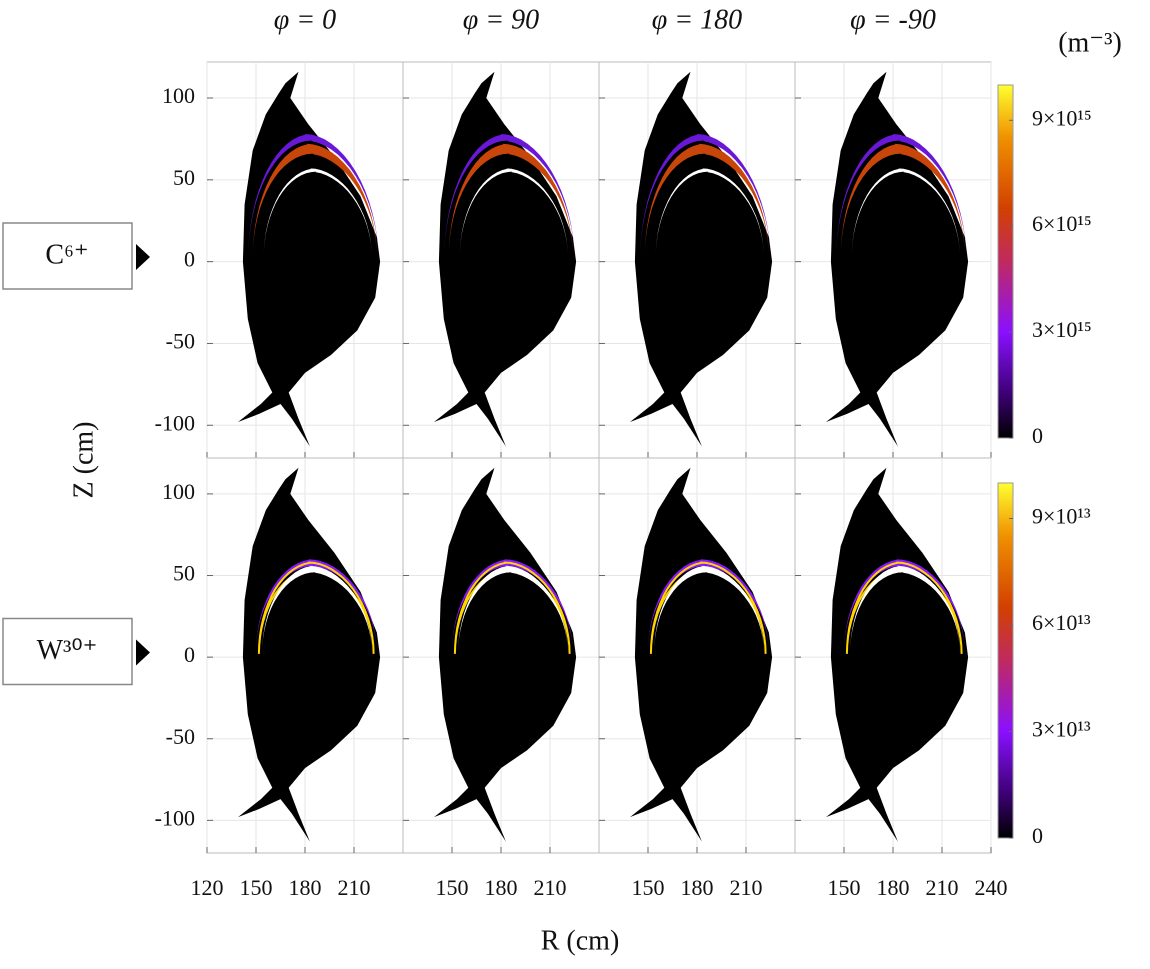 Image resolution: width=1150 pixels, height=969 pixels. Describe the element at coordinates (1062, 117) in the screenshot. I see `colorbar-tick-label: 9×10¹⁵` at that location.